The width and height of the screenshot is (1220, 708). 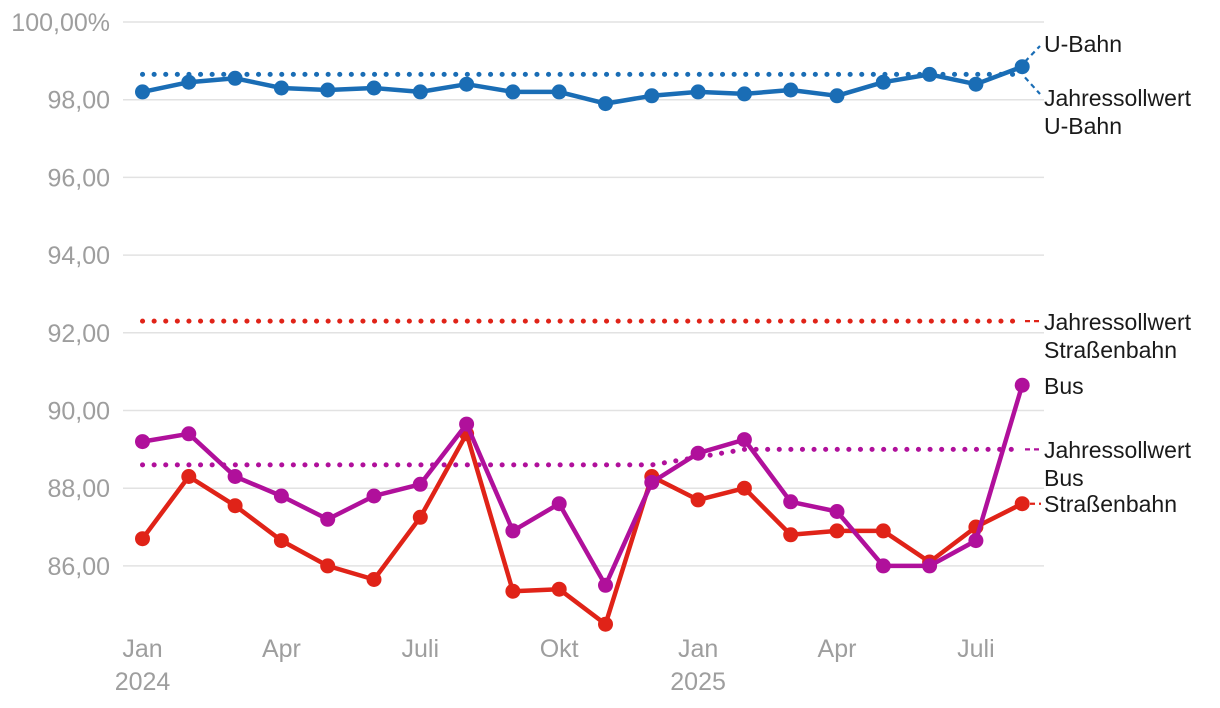 I want to click on x-tick-label: 2024, so click(x=143, y=682).